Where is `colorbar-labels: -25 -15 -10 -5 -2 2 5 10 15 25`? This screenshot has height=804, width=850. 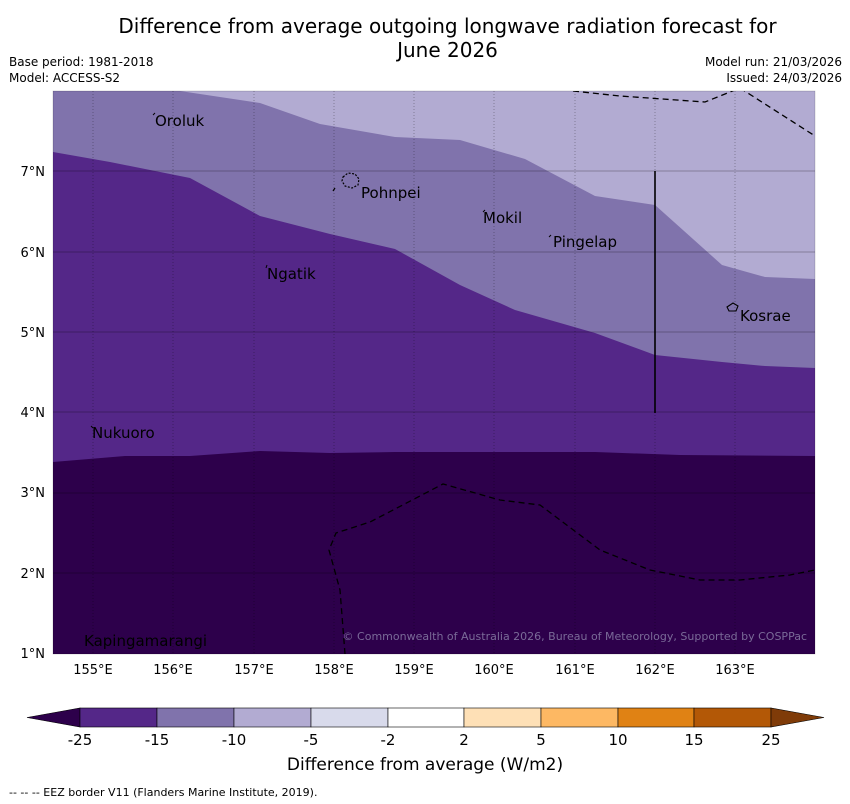
colorbar-labels: -25 -15 -10 -5 -2 2 5 10 15 25 is located at coordinates (424, 740).